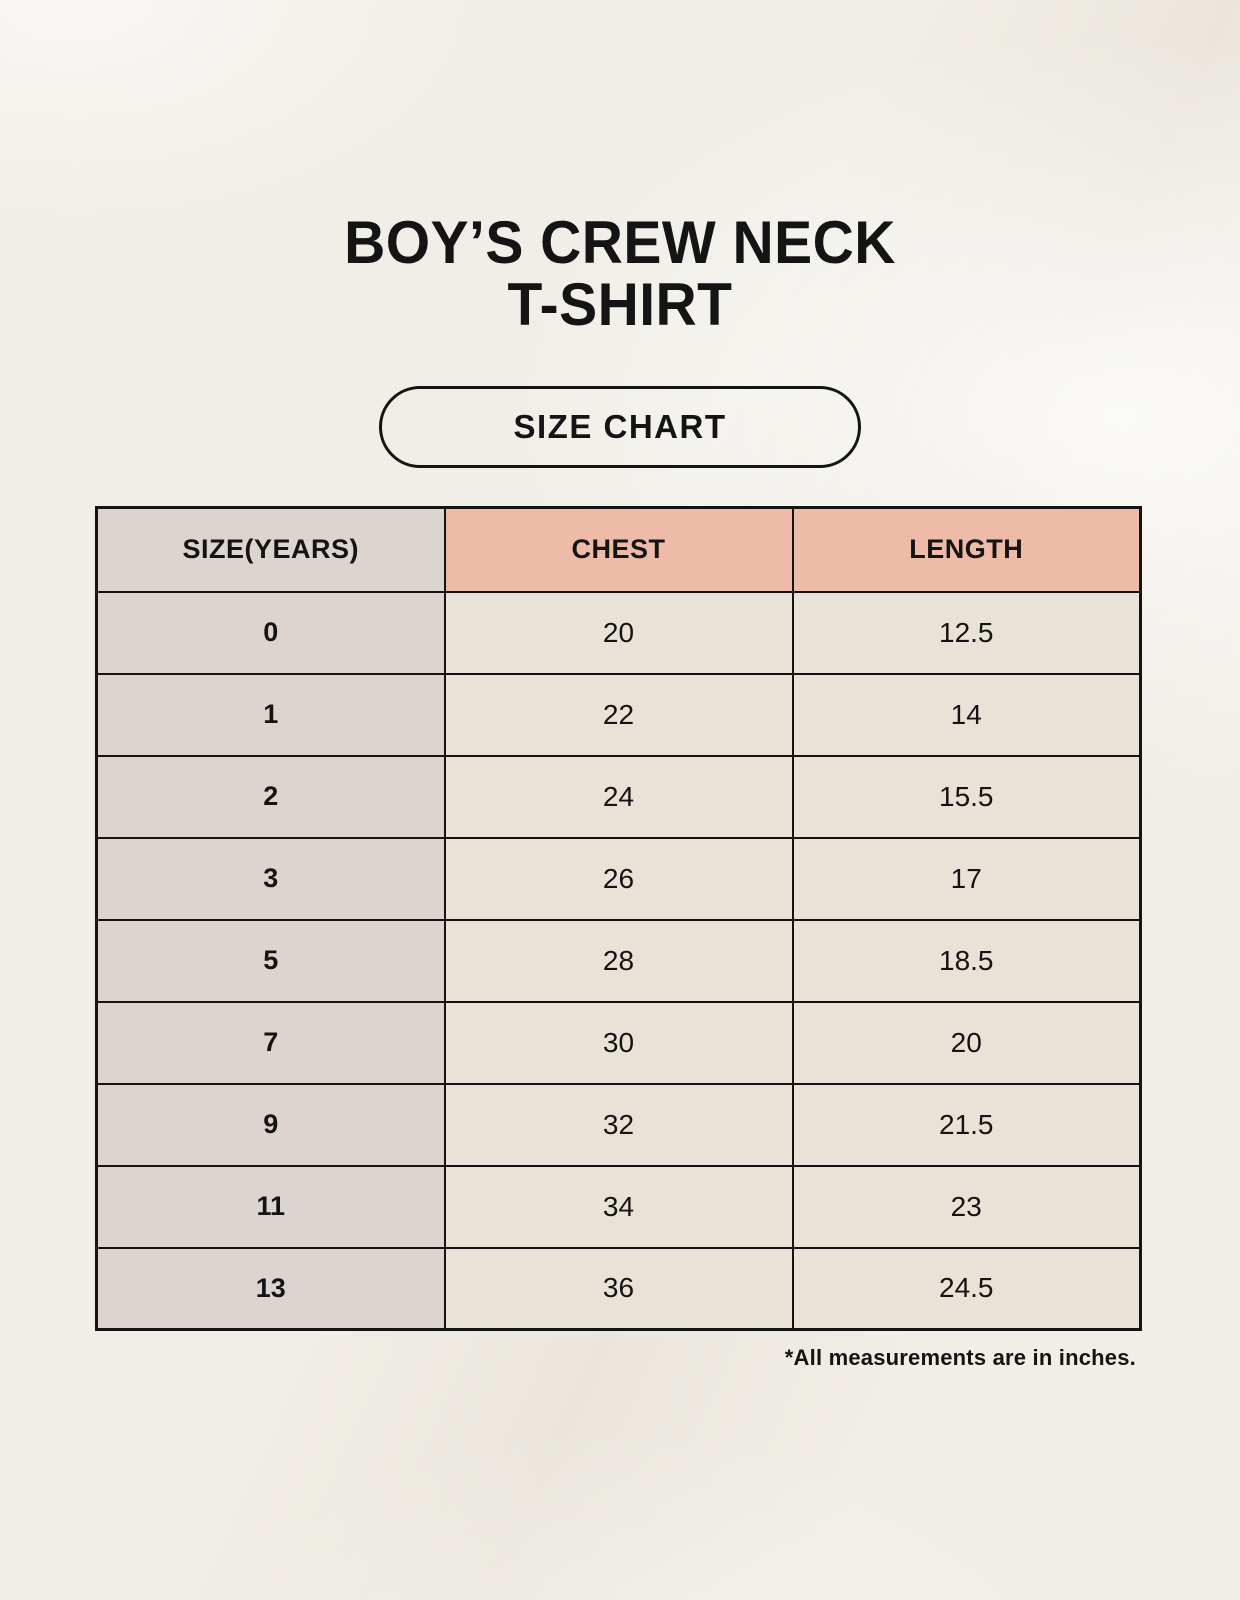  What do you see at coordinates (966, 549) in the screenshot?
I see `column-header-length: LENGTH` at bounding box center [966, 549].